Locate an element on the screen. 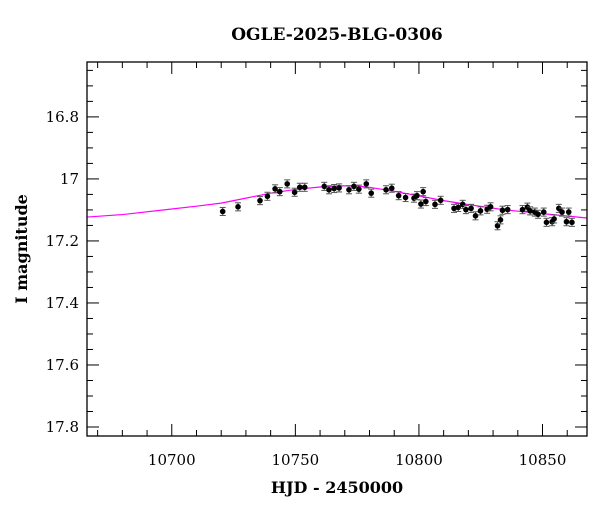 This screenshot has width=600, height=512. y-tick-label: 17.6 is located at coordinates (62, 365).